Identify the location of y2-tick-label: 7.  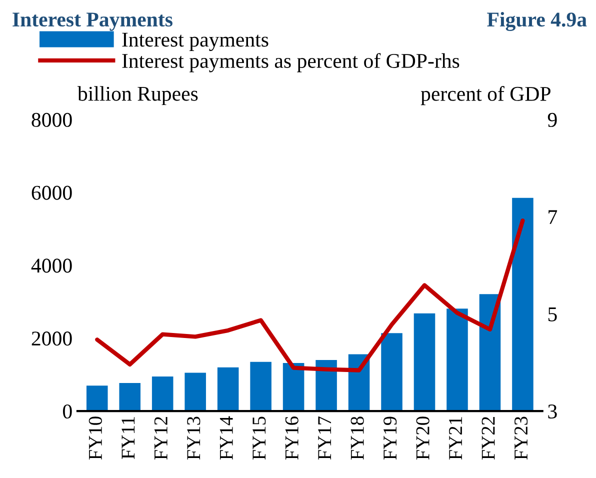
(553, 217).